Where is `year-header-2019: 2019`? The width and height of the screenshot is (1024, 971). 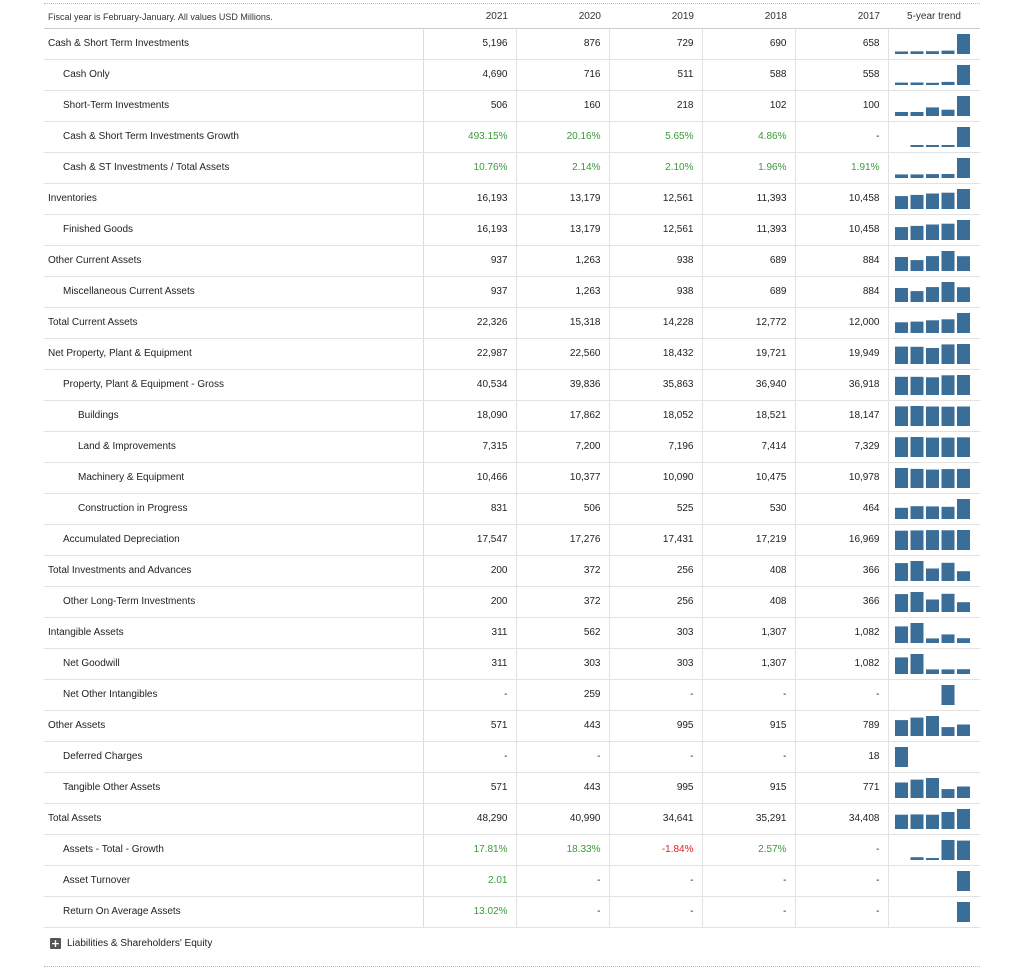
year-header-2019: 2019 is located at coordinates (655, 17).